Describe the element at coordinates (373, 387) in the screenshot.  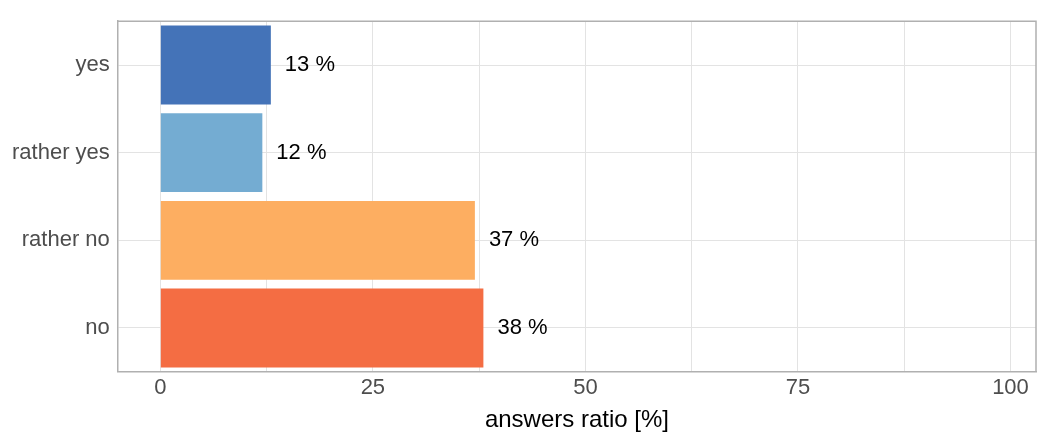
I see `x-tick-label: 25` at that location.